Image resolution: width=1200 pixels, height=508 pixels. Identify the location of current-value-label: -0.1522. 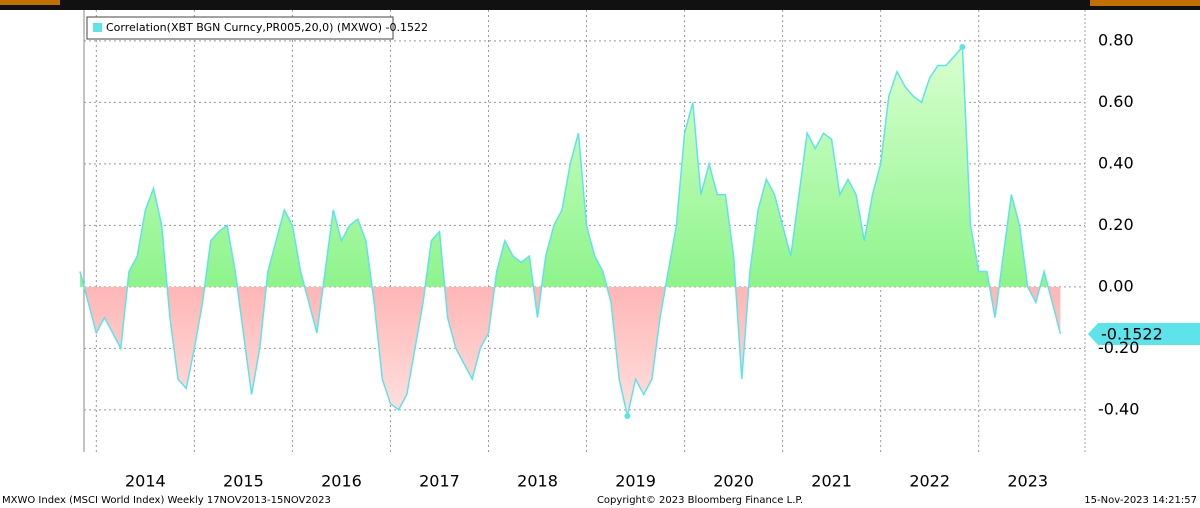
(1132, 334).